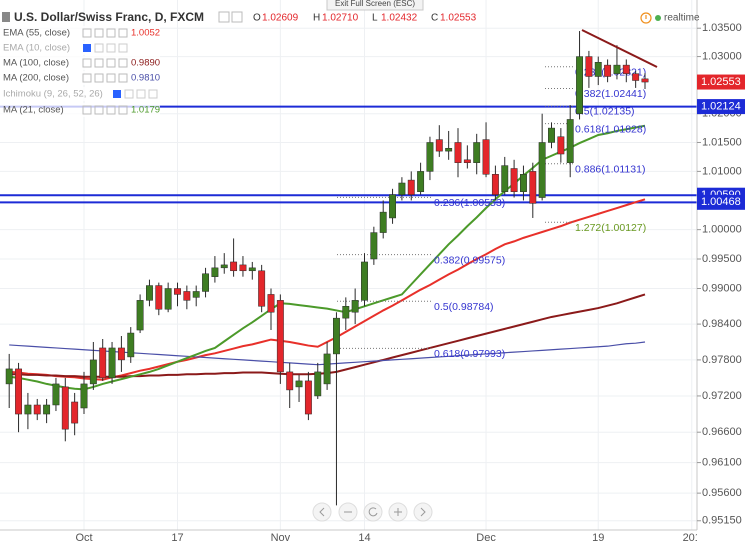 Image resolution: width=745 pixels, height=545 pixels. What do you see at coordinates (83, 538) in the screenshot?
I see `x-tick-label: Oct` at bounding box center [83, 538].